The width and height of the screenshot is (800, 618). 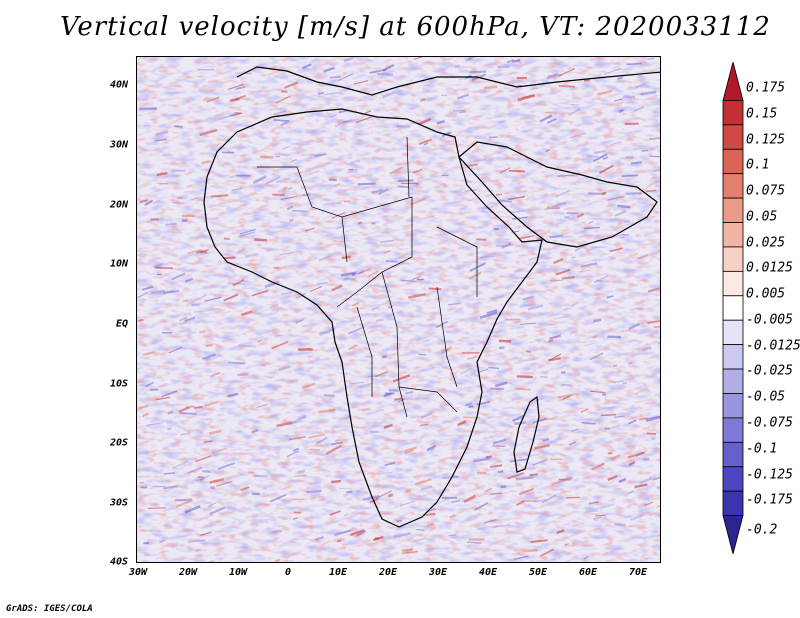 What do you see at coordinates (766, 88) in the screenshot?
I see `colorbar-label: 0.175` at bounding box center [766, 88].